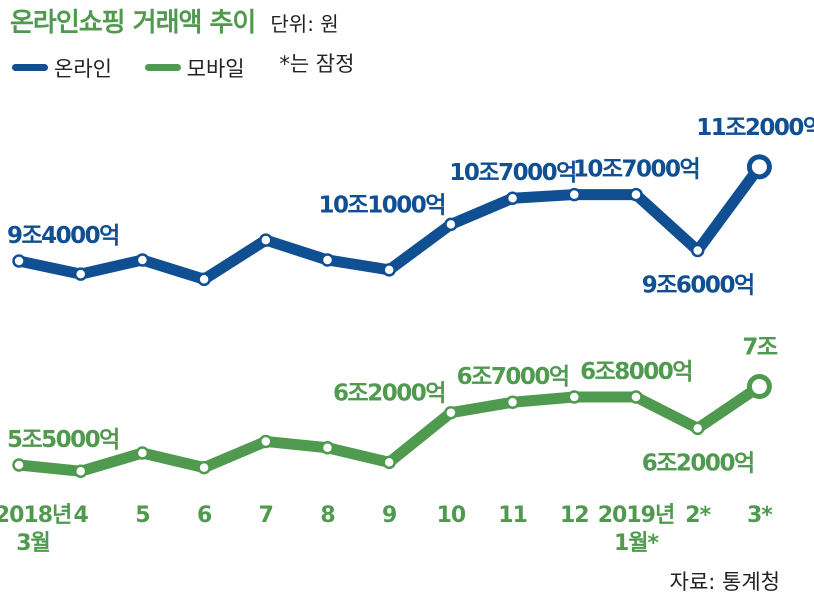 The width and height of the screenshot is (814, 596). Describe the element at coordinates (63, 236) in the screenshot. I see `data-label-online-0: 9조4000억` at that location.